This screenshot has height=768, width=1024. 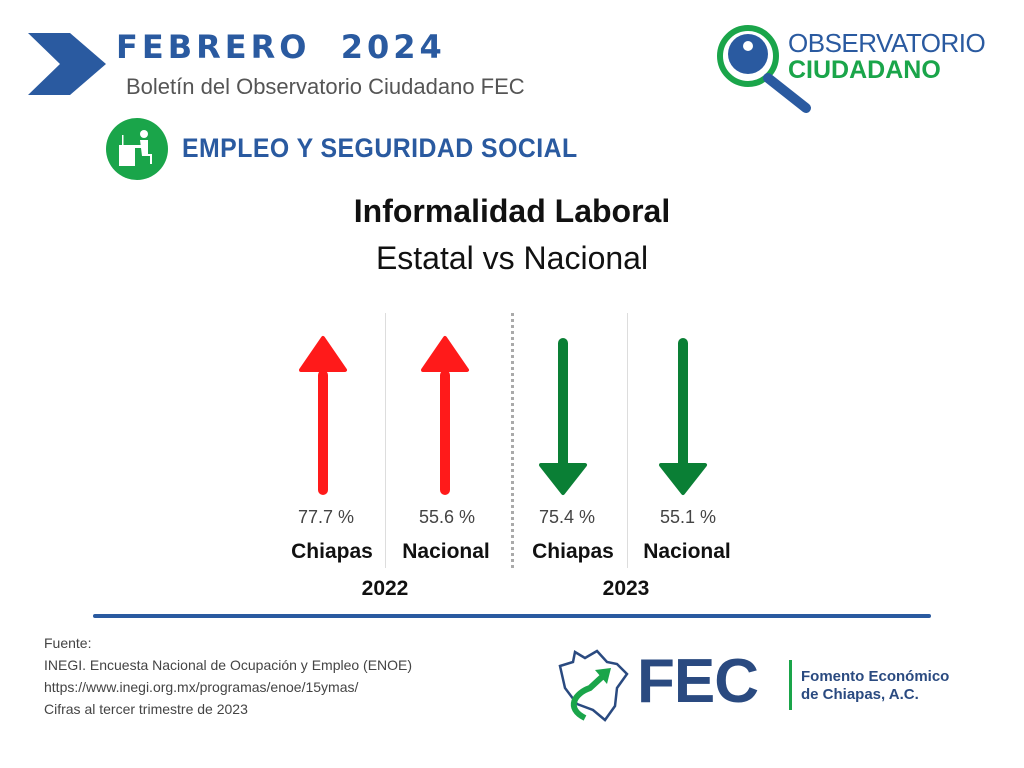 I want to click on value-chiapas-2022: 77.7 %, so click(x=326, y=517).